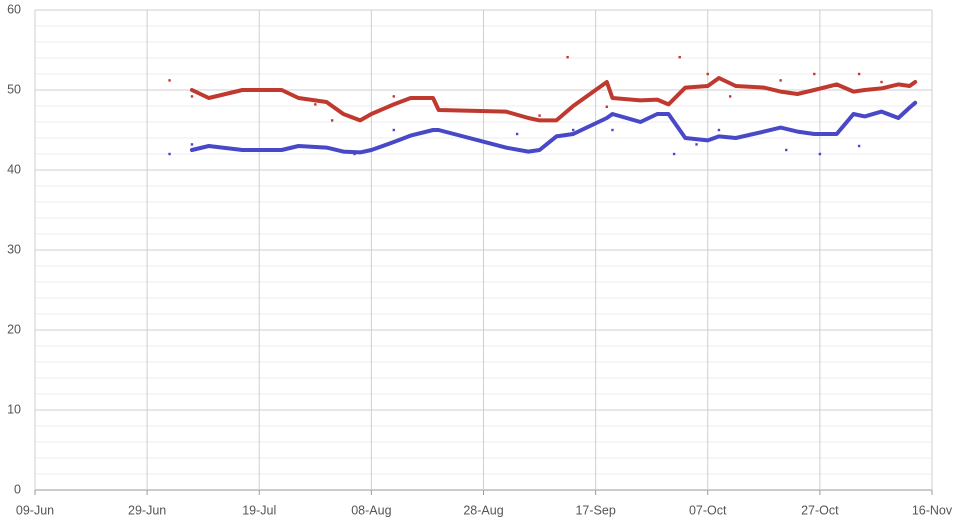  Describe the element at coordinates (483, 510) in the screenshot. I see `x-tick-label: 28-Aug` at that location.